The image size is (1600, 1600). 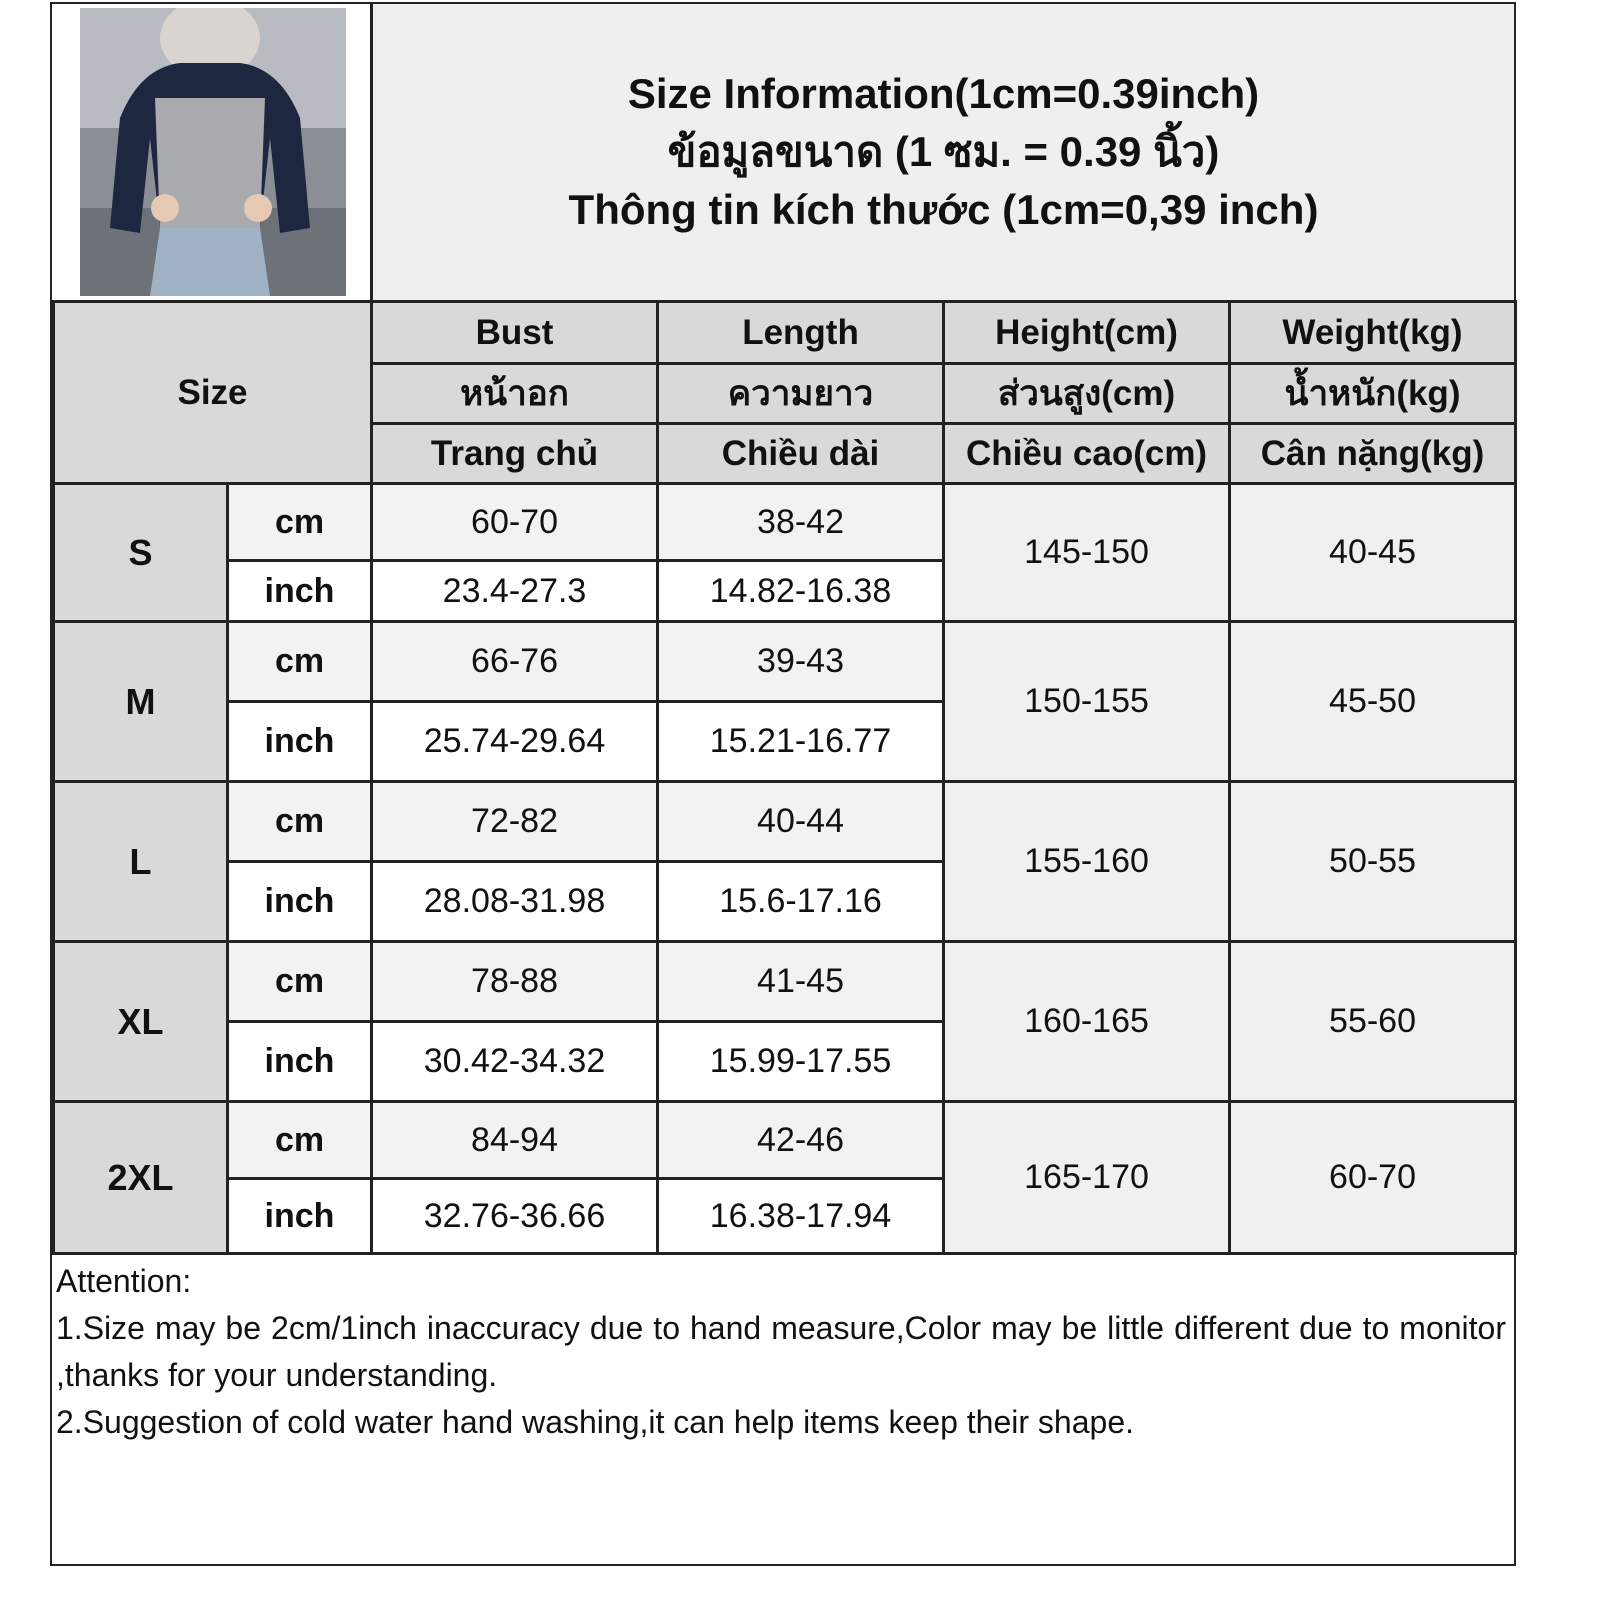 What do you see at coordinates (515, 1140) in the screenshot?
I see `bust-cm: 84-94` at bounding box center [515, 1140].